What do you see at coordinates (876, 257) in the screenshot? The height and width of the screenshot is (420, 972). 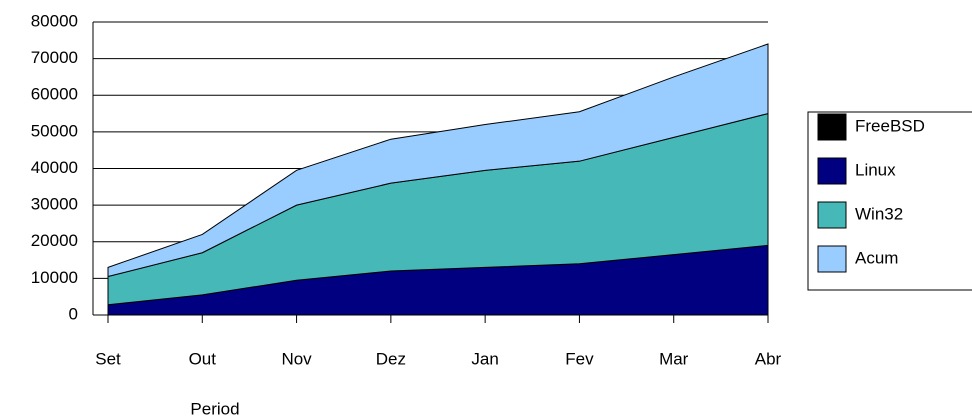 I see `legend-label: Acum` at bounding box center [876, 257].